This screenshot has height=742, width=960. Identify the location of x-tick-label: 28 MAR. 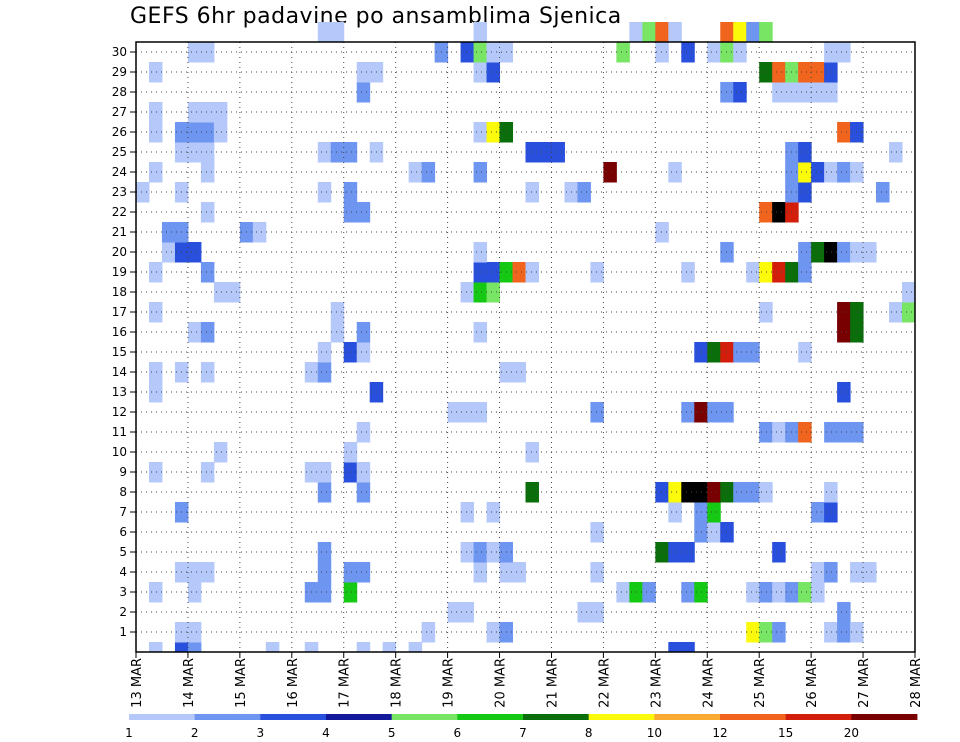
(916, 683).